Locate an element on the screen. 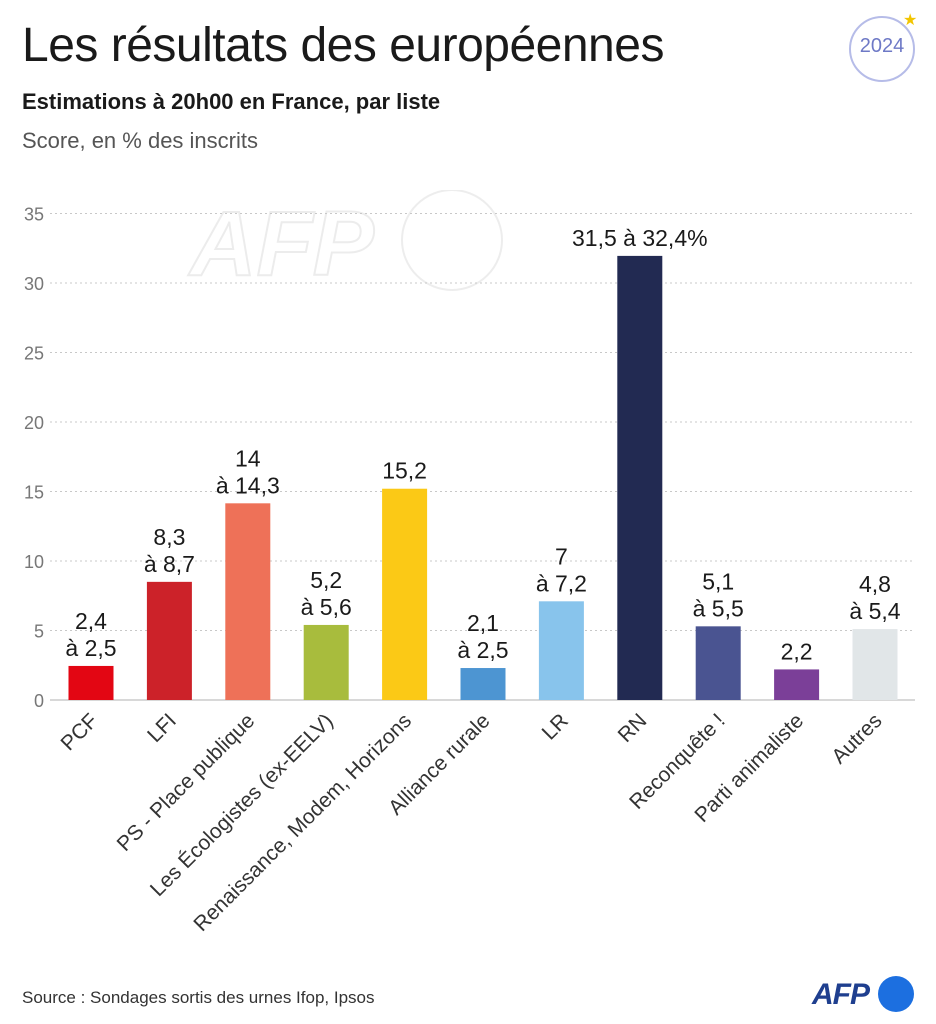  watermark-circle is located at coordinates (452, 240).